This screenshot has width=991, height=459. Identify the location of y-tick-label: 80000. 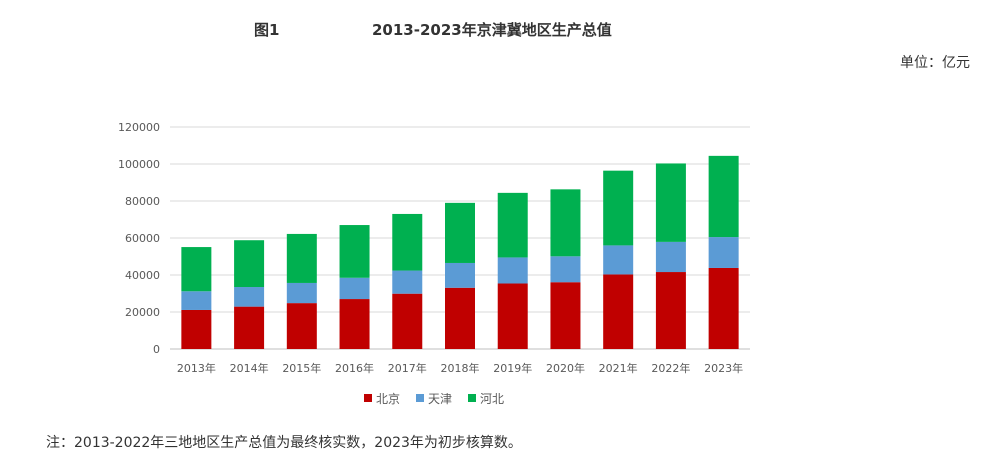
(142, 201).